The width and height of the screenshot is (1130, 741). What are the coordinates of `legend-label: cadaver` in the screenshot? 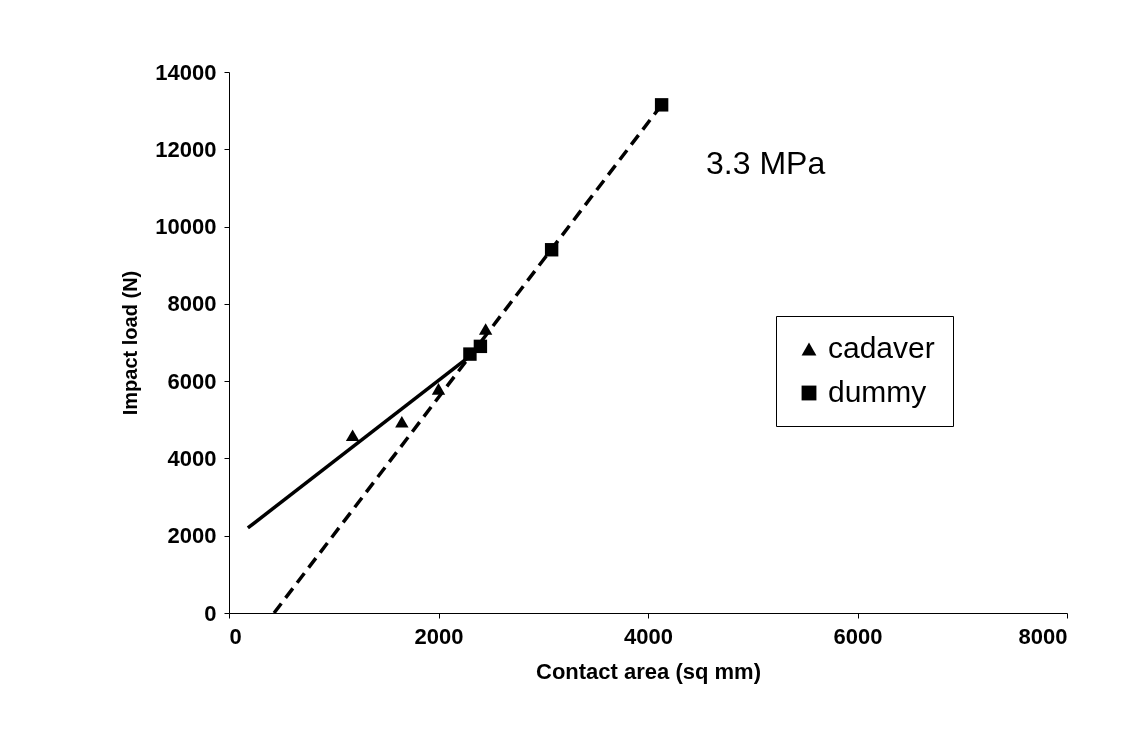 It's located at (881, 347).